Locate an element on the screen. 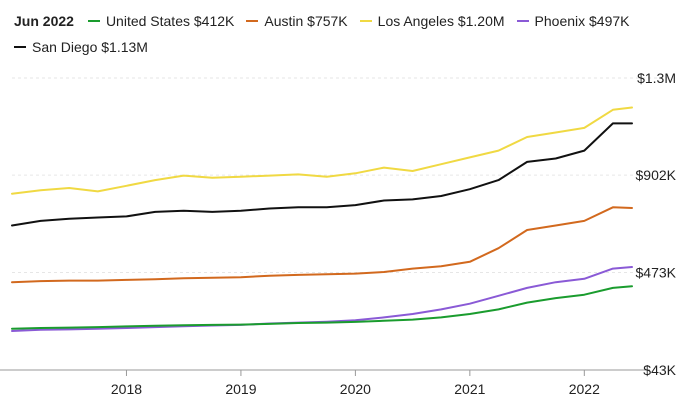  legend-item-los-angeles: Los Angeles $1.20M is located at coordinates (432, 21).